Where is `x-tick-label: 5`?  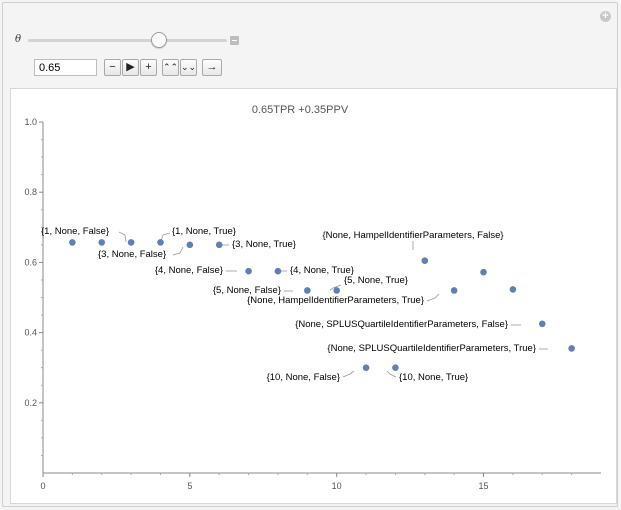
x-tick-label: 5 is located at coordinates (189, 486).